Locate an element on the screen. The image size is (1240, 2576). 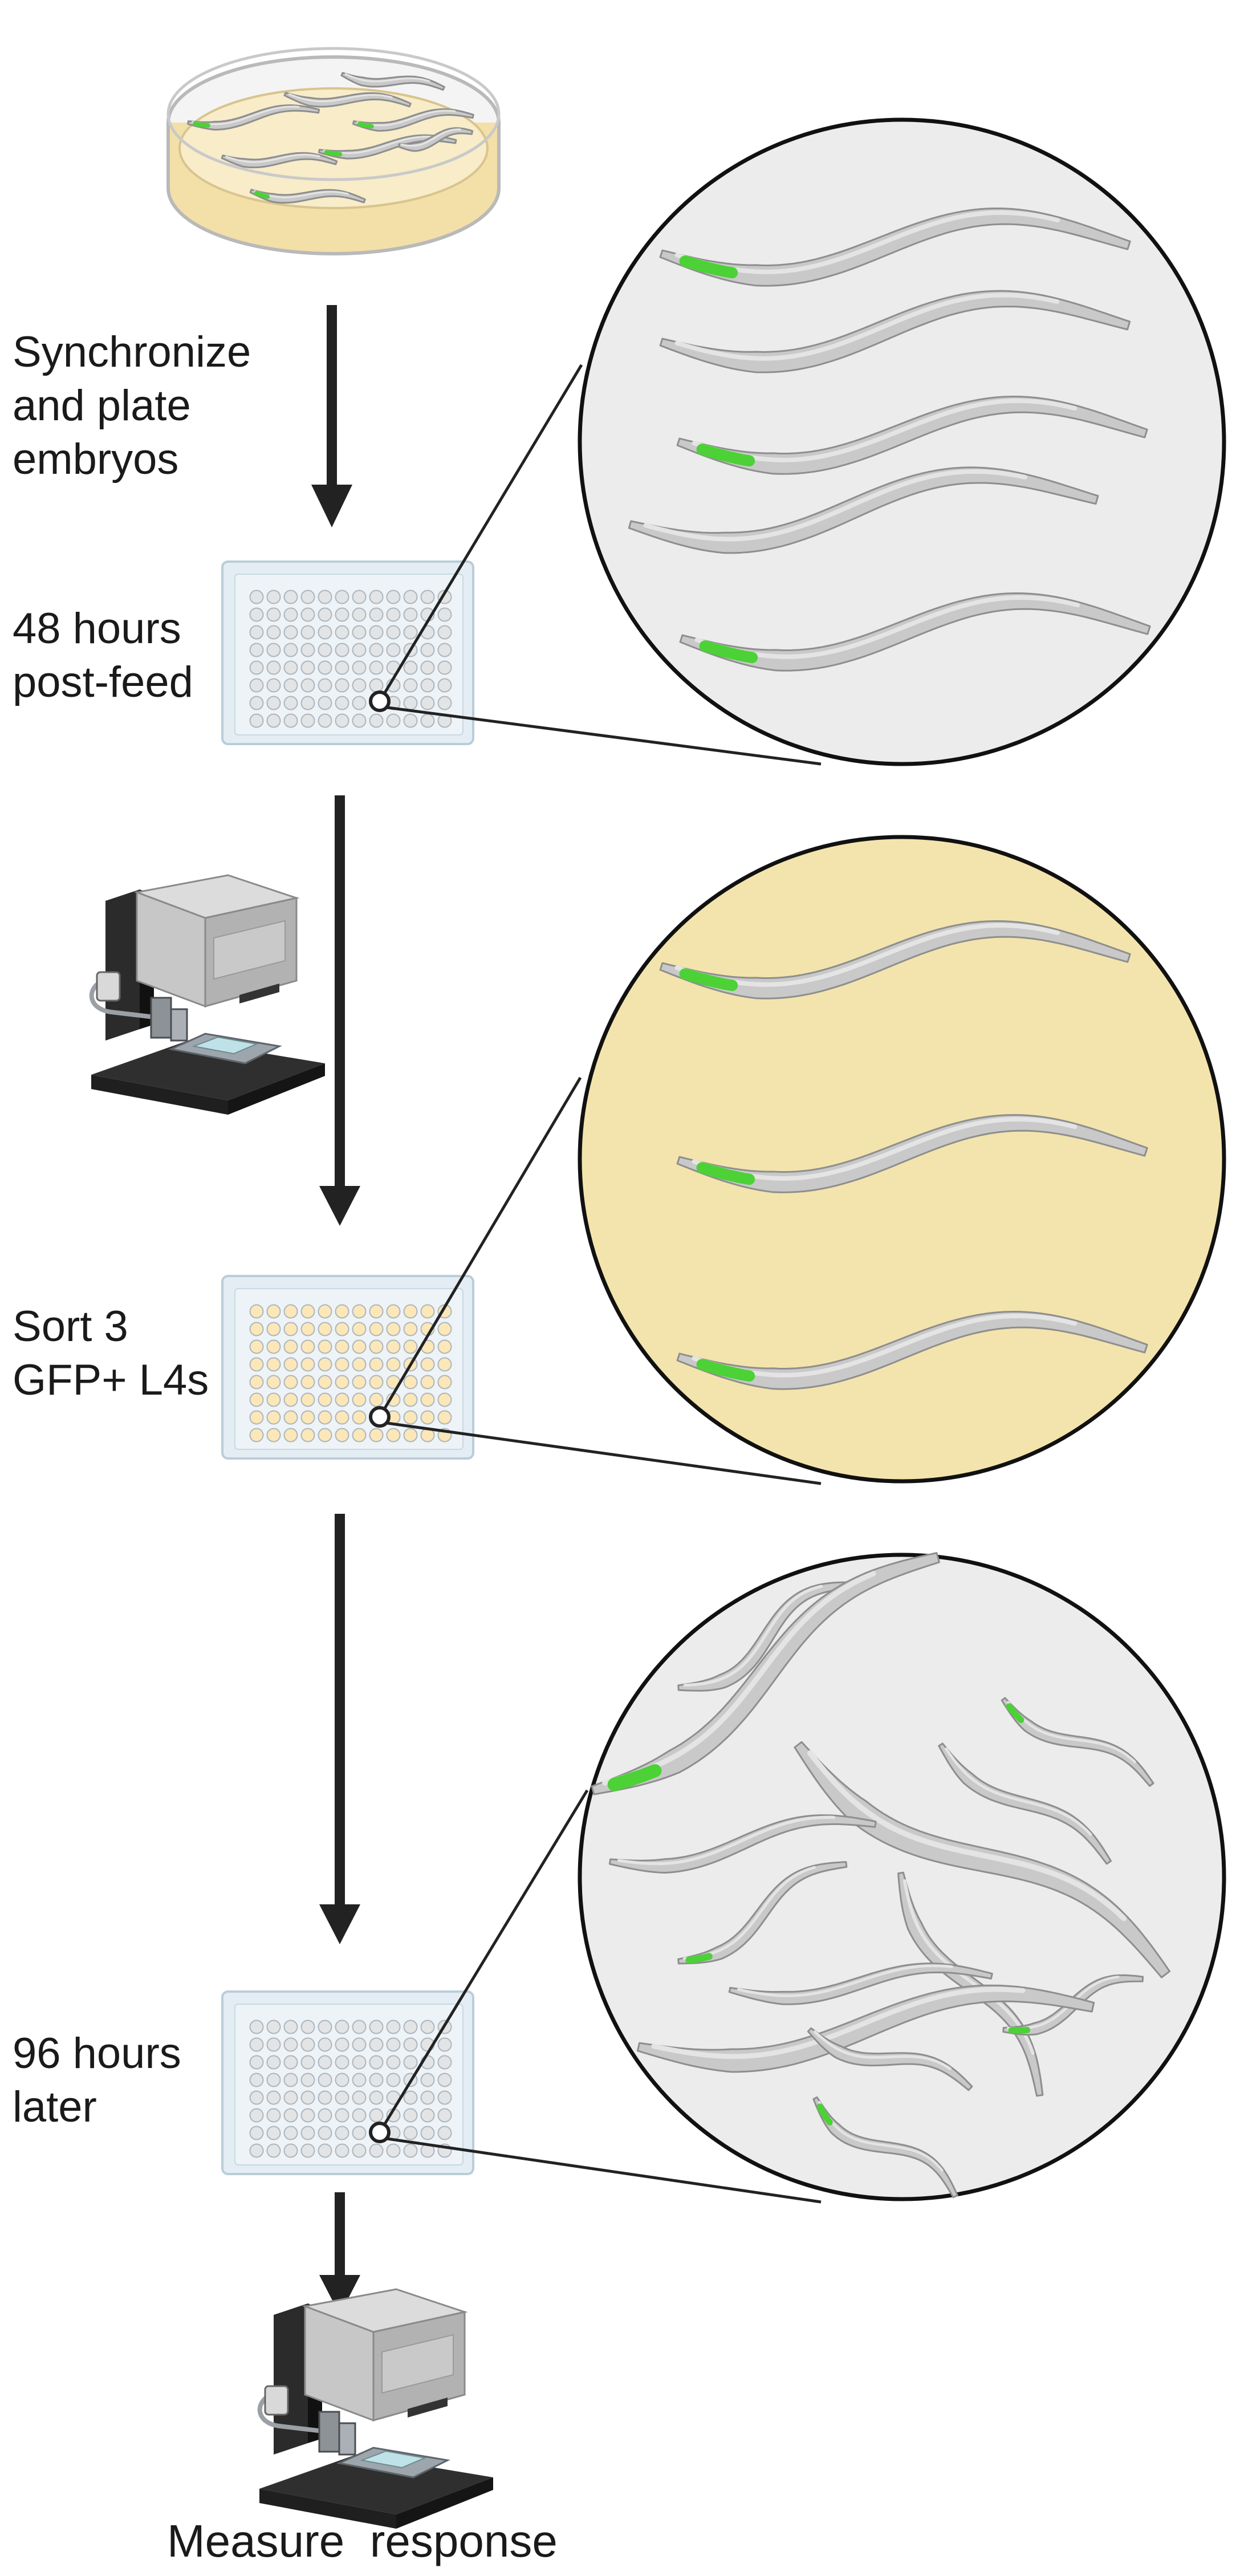
step-label-48-hours: 48 hours post-feed is located at coordinates (103, 655).